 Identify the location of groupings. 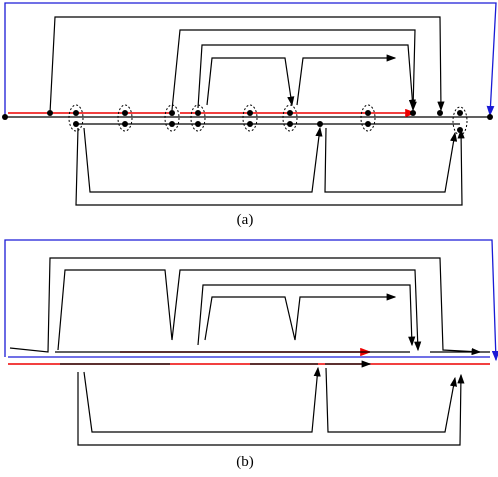
(268, 120).